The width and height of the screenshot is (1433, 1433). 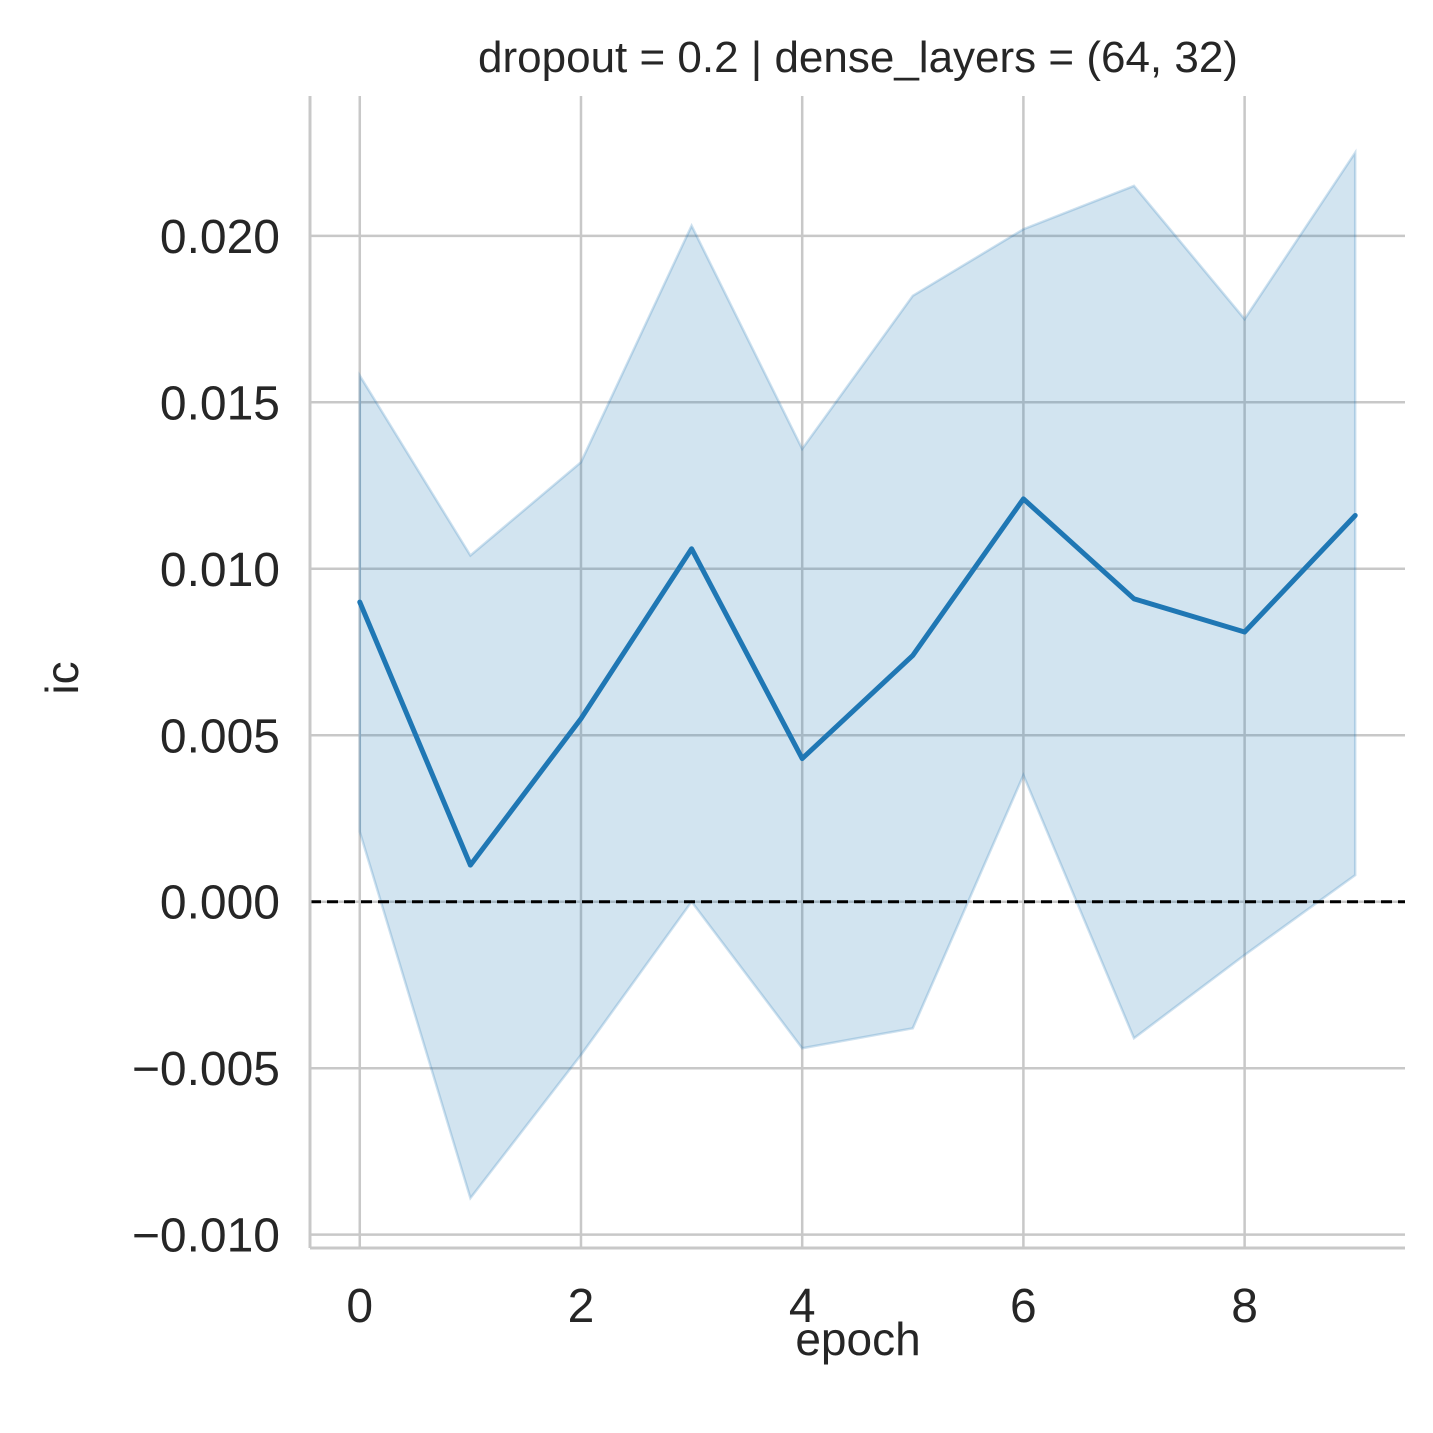 What do you see at coordinates (220, 570) in the screenshot?
I see `y-tick-label-4: 0.010` at bounding box center [220, 570].